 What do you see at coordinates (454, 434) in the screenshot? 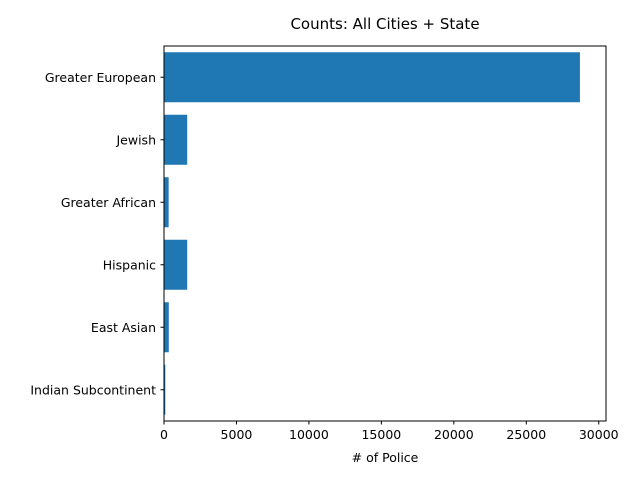
I see `x-tick-label: 20000` at bounding box center [454, 434].